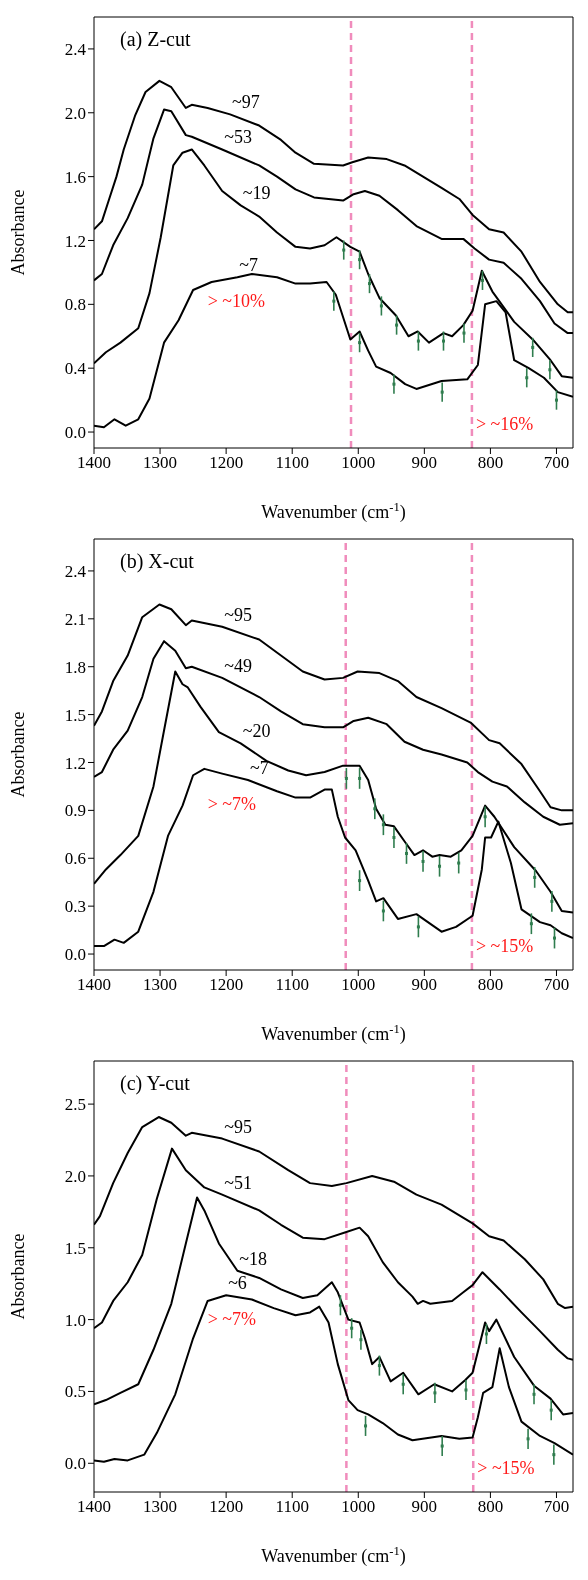 Image resolution: width=588 pixels, height=1580 pixels. What do you see at coordinates (75, 619) in the screenshot?
I see `y-tick-label: 2.1` at bounding box center [75, 619].